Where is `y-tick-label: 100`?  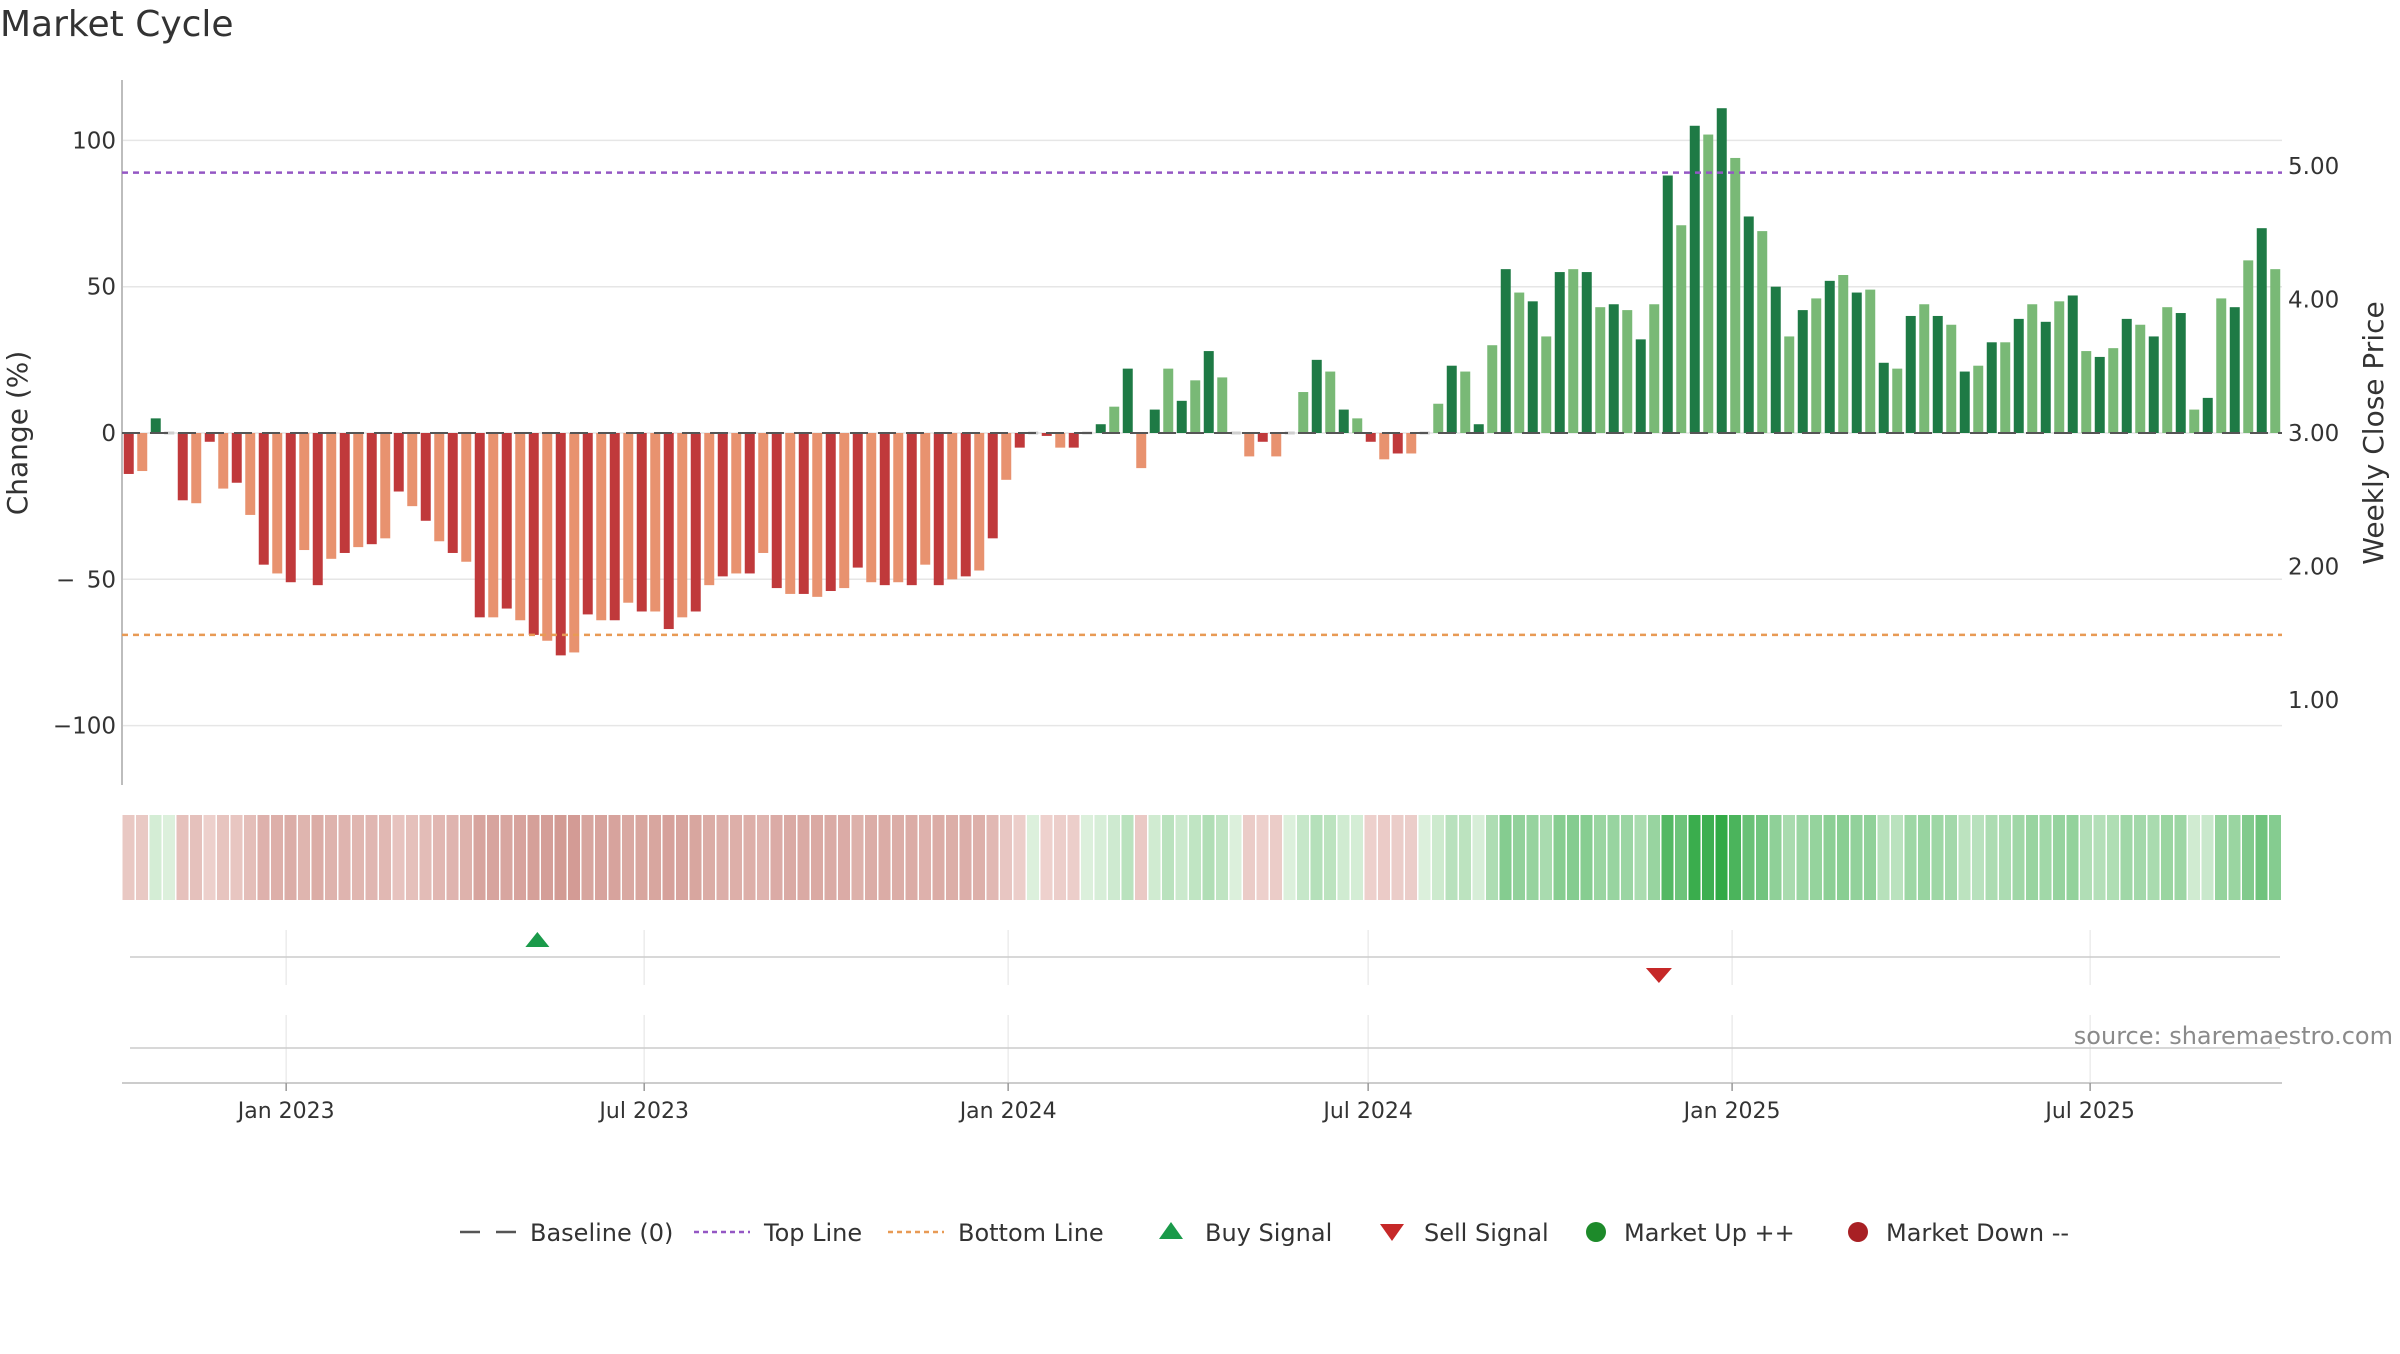 y-tick-label: 100 is located at coordinates (94, 141).